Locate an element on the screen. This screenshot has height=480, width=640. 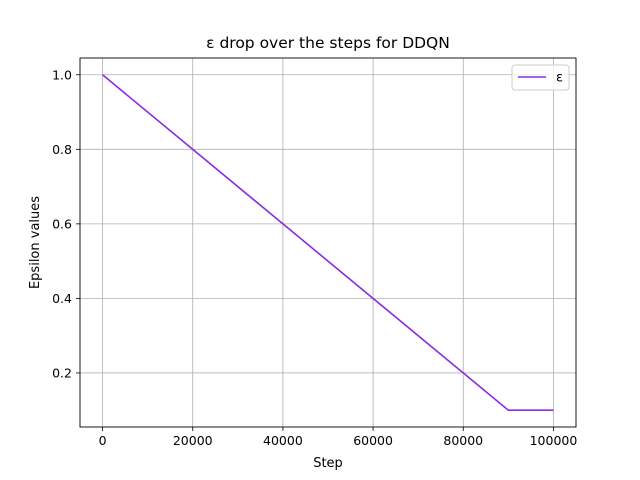
legend: ε is located at coordinates (540, 77).